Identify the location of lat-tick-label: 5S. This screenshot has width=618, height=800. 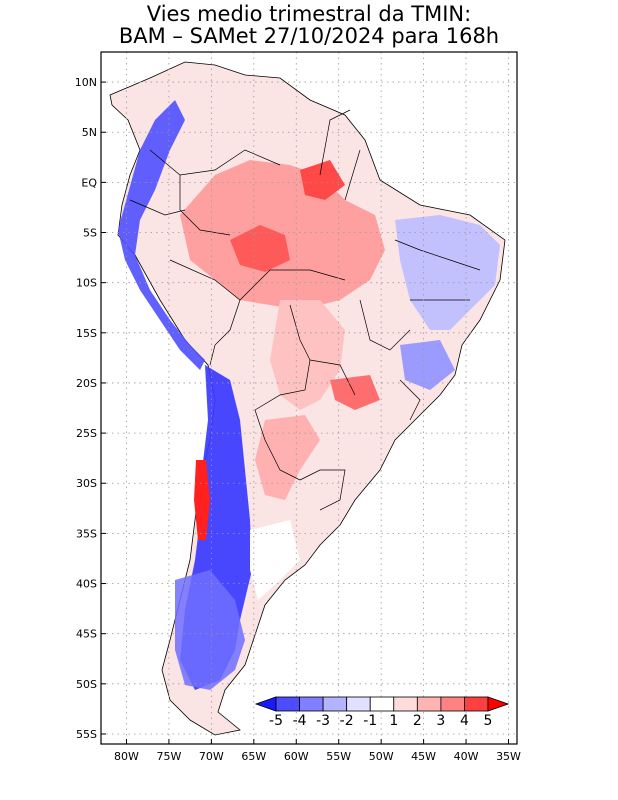
(90, 233).